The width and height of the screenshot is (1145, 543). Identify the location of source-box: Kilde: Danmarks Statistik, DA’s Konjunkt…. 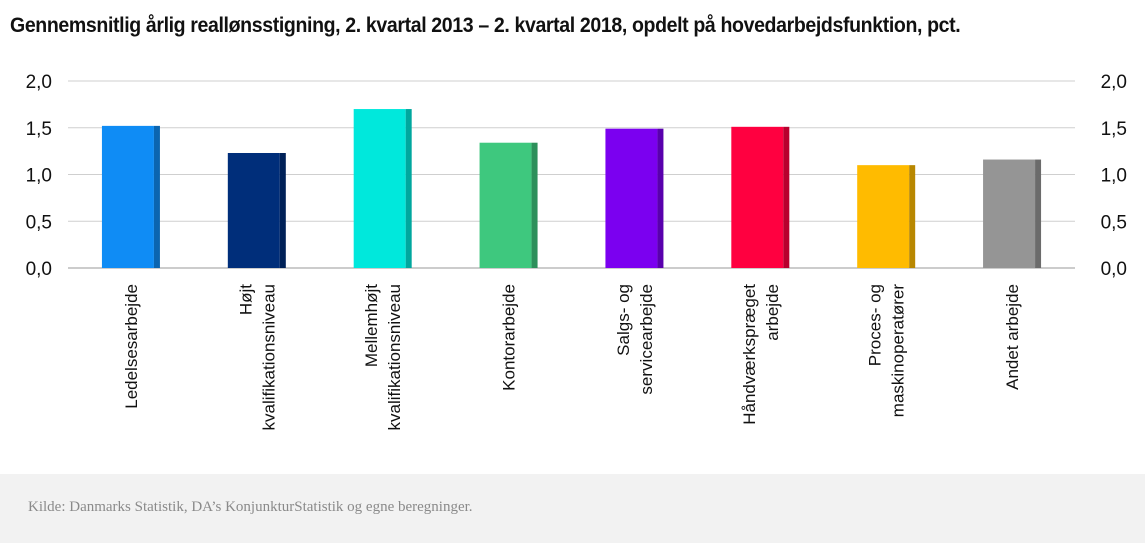
(572, 508).